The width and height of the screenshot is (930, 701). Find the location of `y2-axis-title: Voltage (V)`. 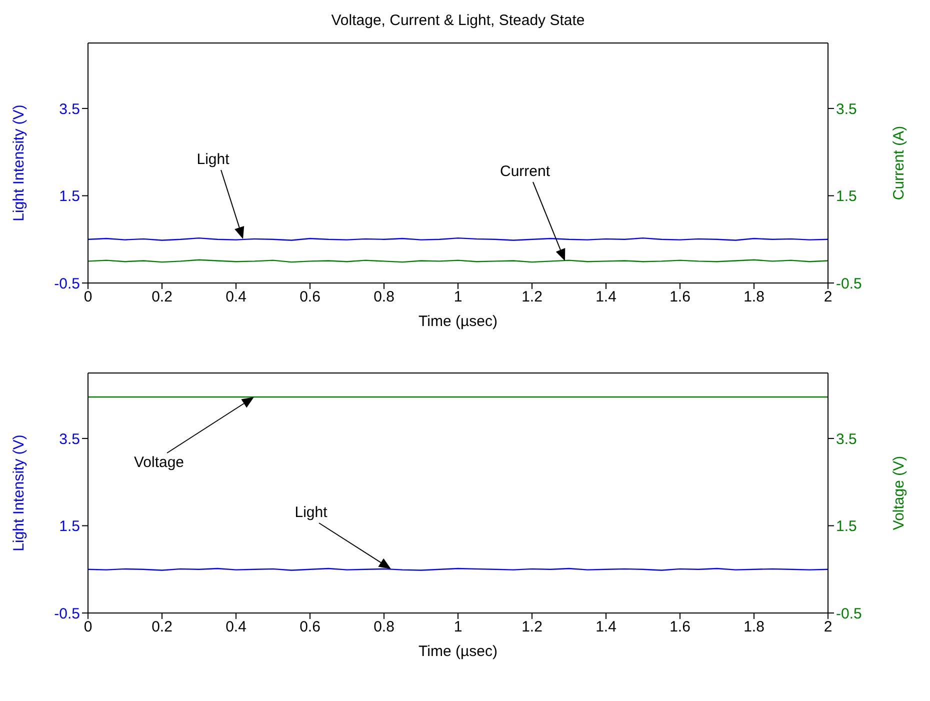

y2-axis-title: Voltage (V) is located at coordinates (899, 493).